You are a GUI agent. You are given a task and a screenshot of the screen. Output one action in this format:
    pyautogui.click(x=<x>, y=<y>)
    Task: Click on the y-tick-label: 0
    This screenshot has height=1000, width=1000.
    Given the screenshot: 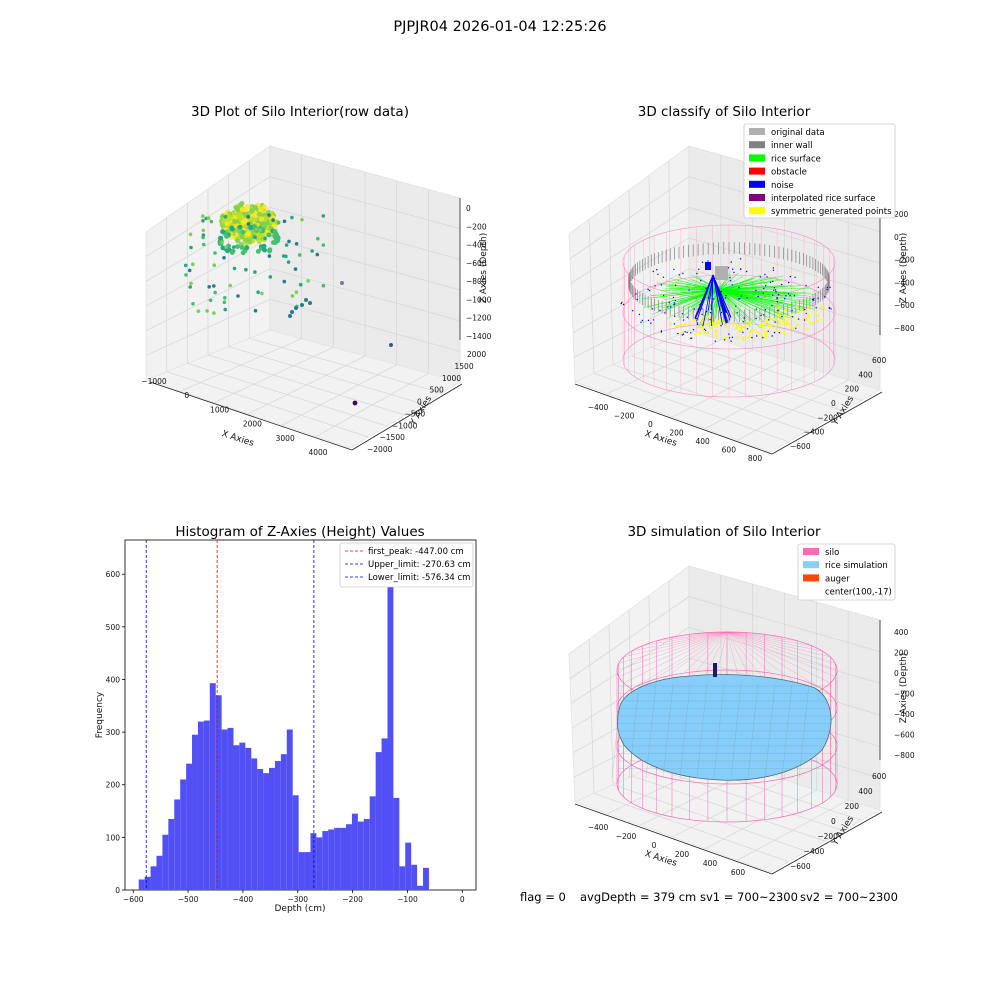 What is the action you would take?
    pyautogui.click(x=117, y=890)
    